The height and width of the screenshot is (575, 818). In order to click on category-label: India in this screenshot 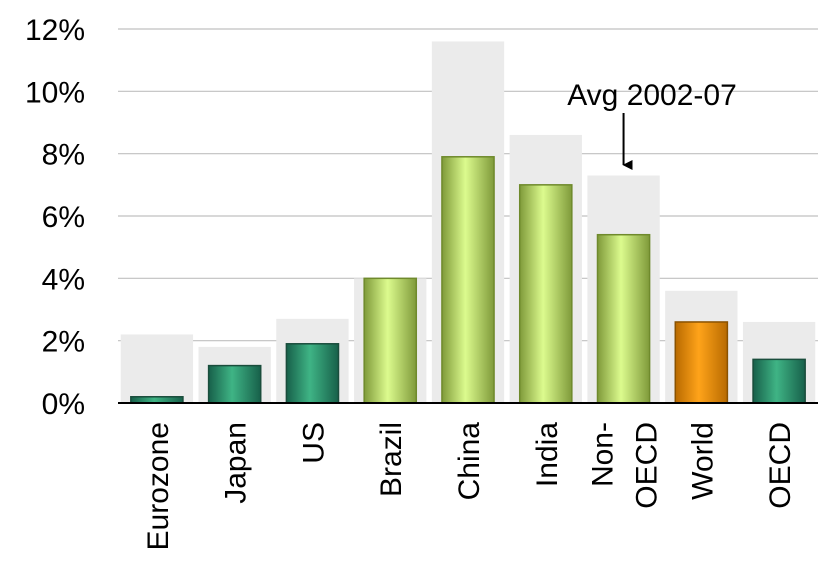, I will do `click(547, 454)`.